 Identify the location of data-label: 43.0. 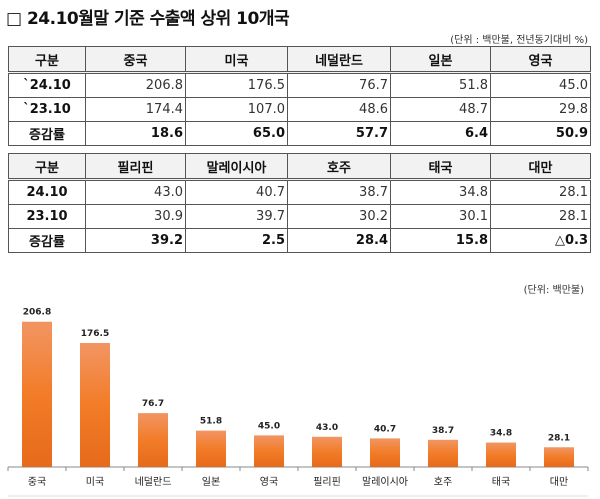
(327, 428).